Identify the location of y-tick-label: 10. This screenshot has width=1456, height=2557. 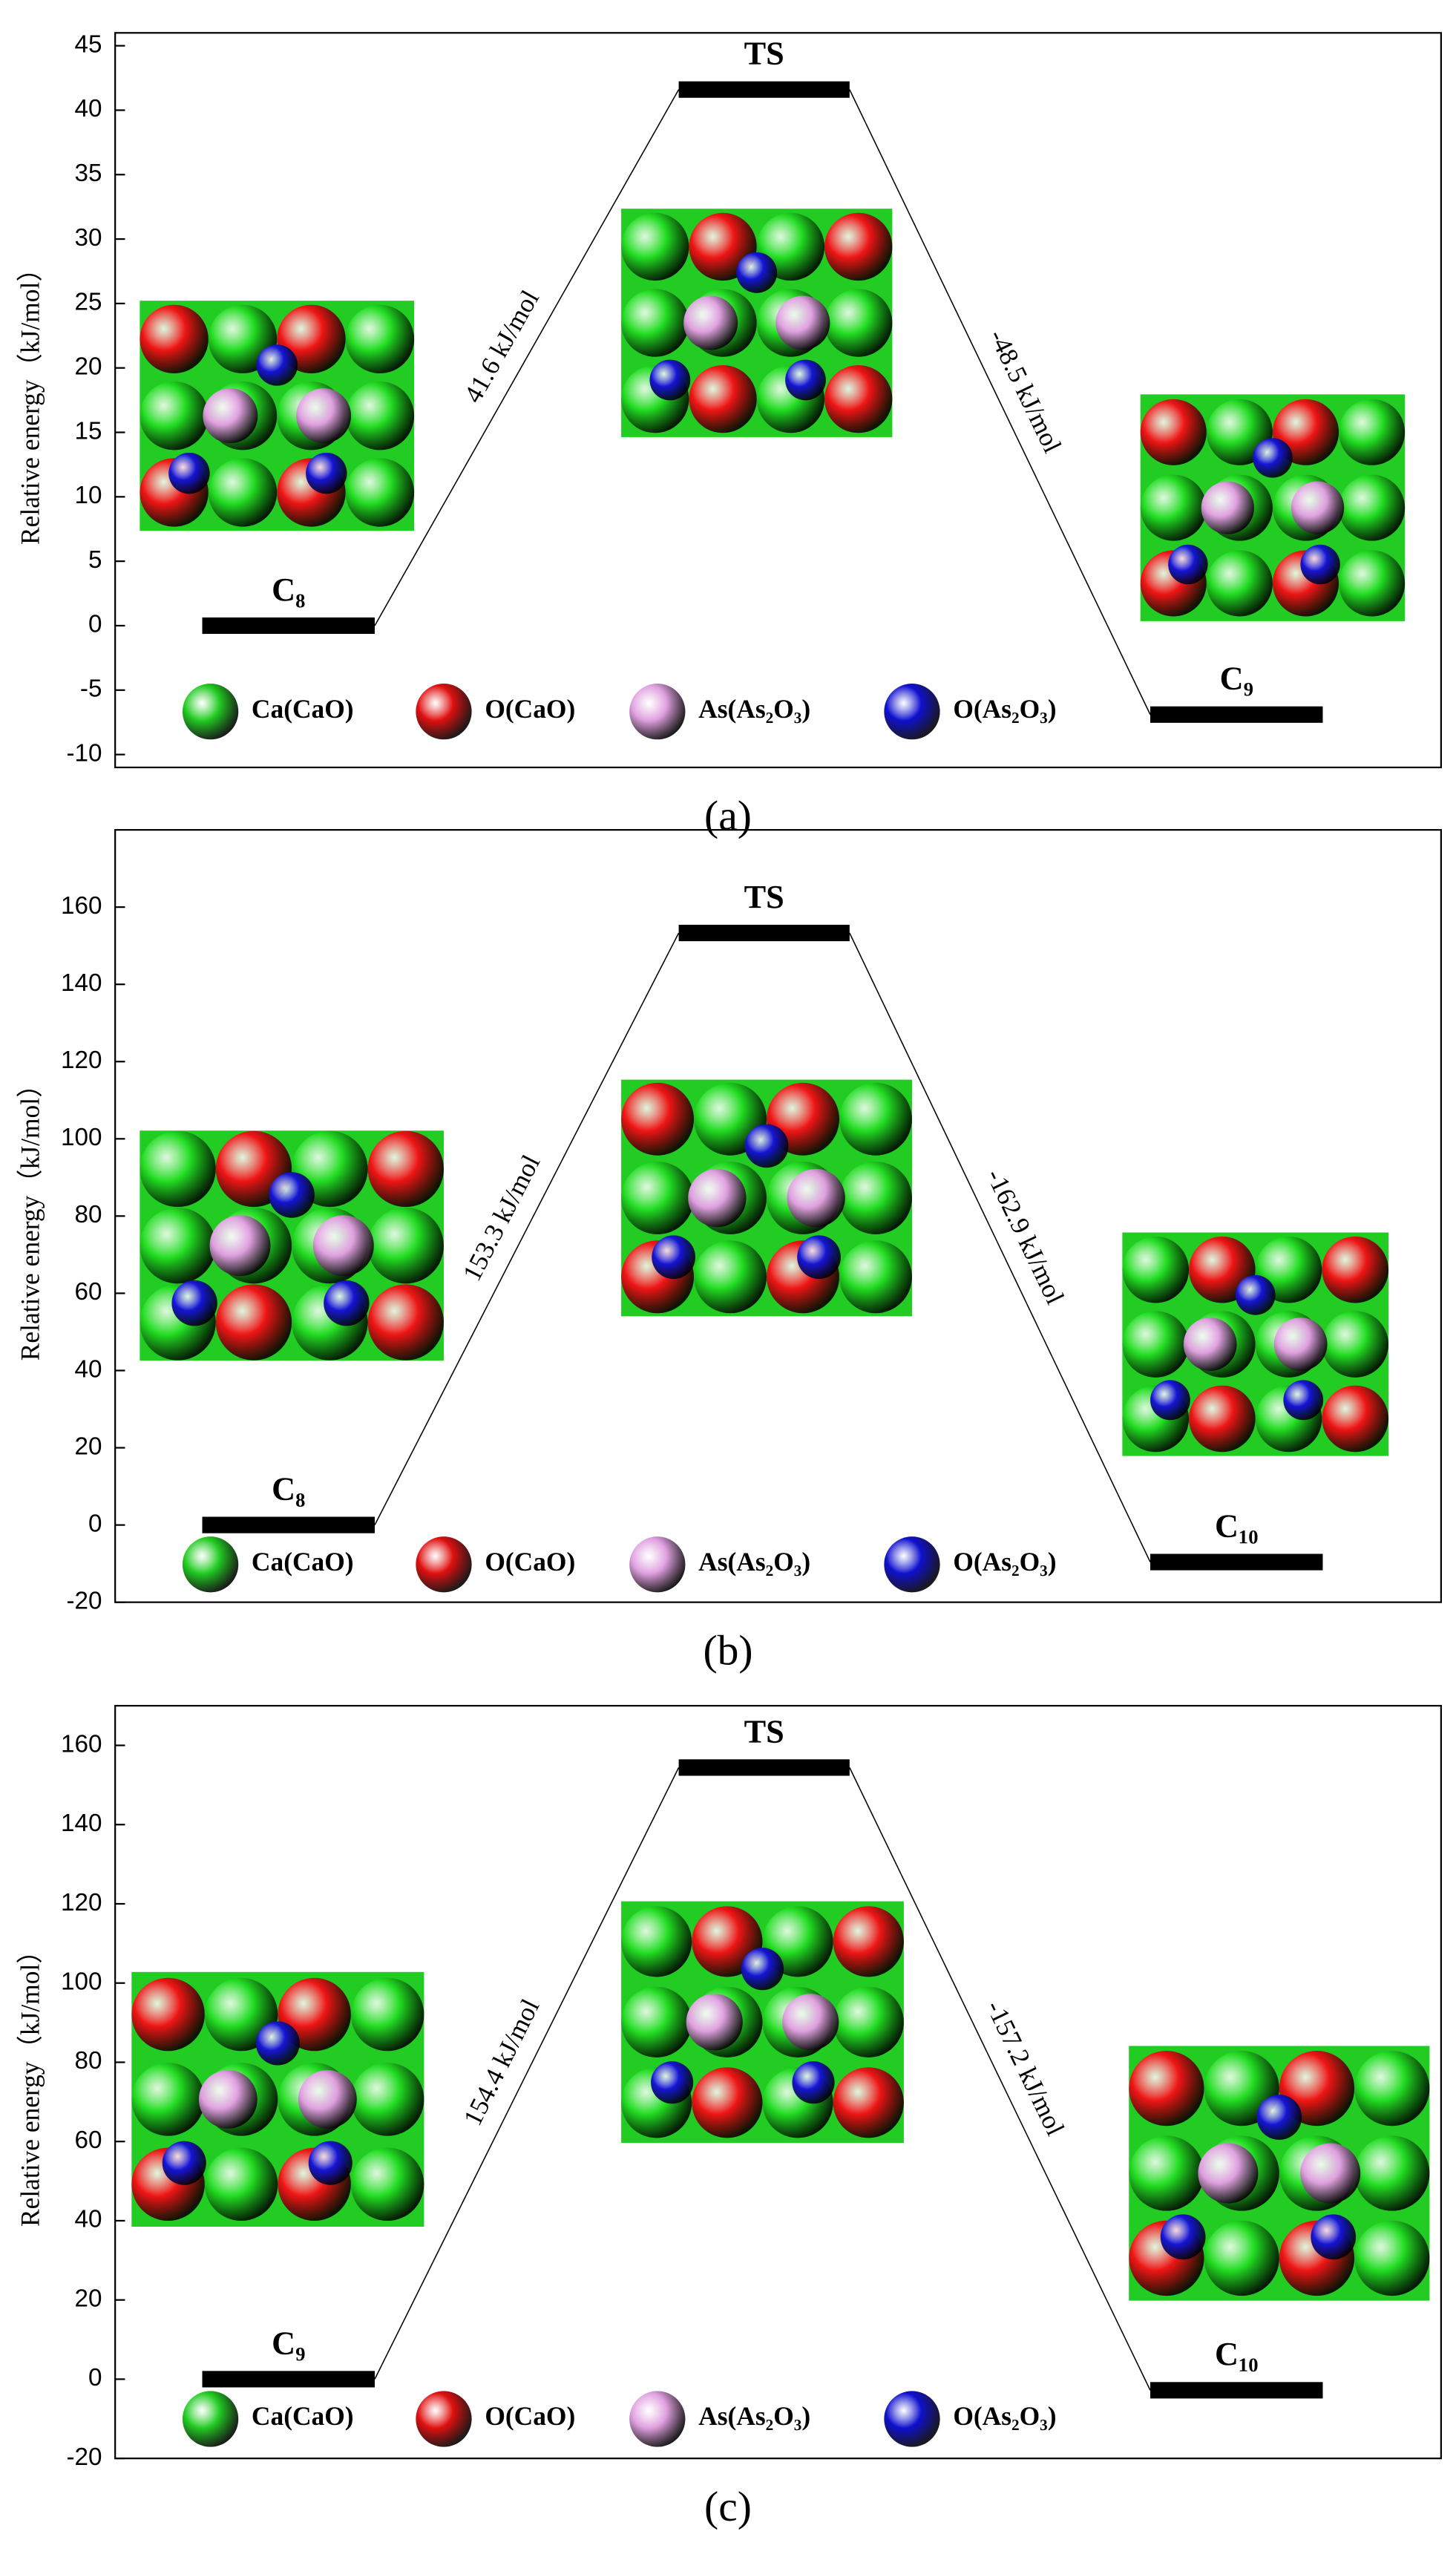
(89, 496).